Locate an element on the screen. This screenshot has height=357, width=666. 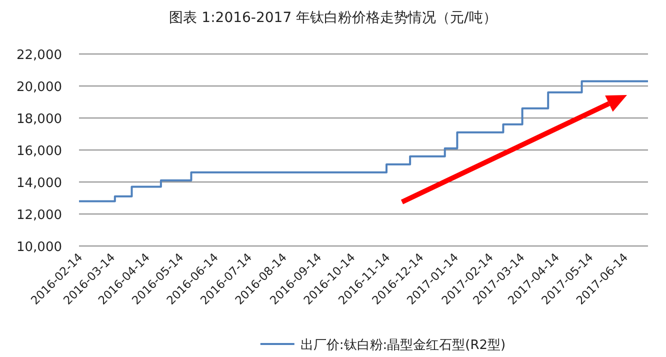
legend: 出厂价:钛白粉:晶型金红石型(R2型) is located at coordinates (383, 345).